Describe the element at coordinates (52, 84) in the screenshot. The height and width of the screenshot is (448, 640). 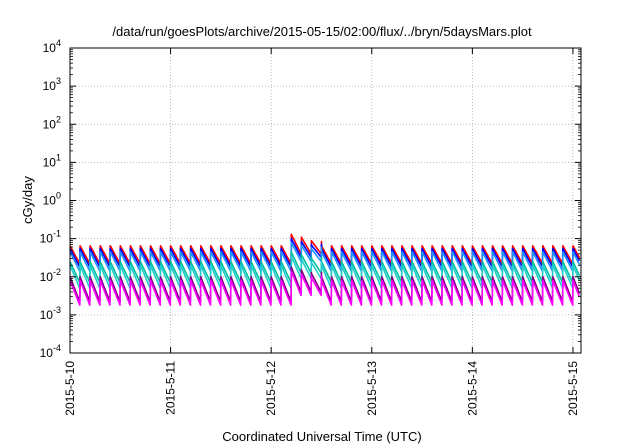
I see `y-tick-label: 10³` at that location.